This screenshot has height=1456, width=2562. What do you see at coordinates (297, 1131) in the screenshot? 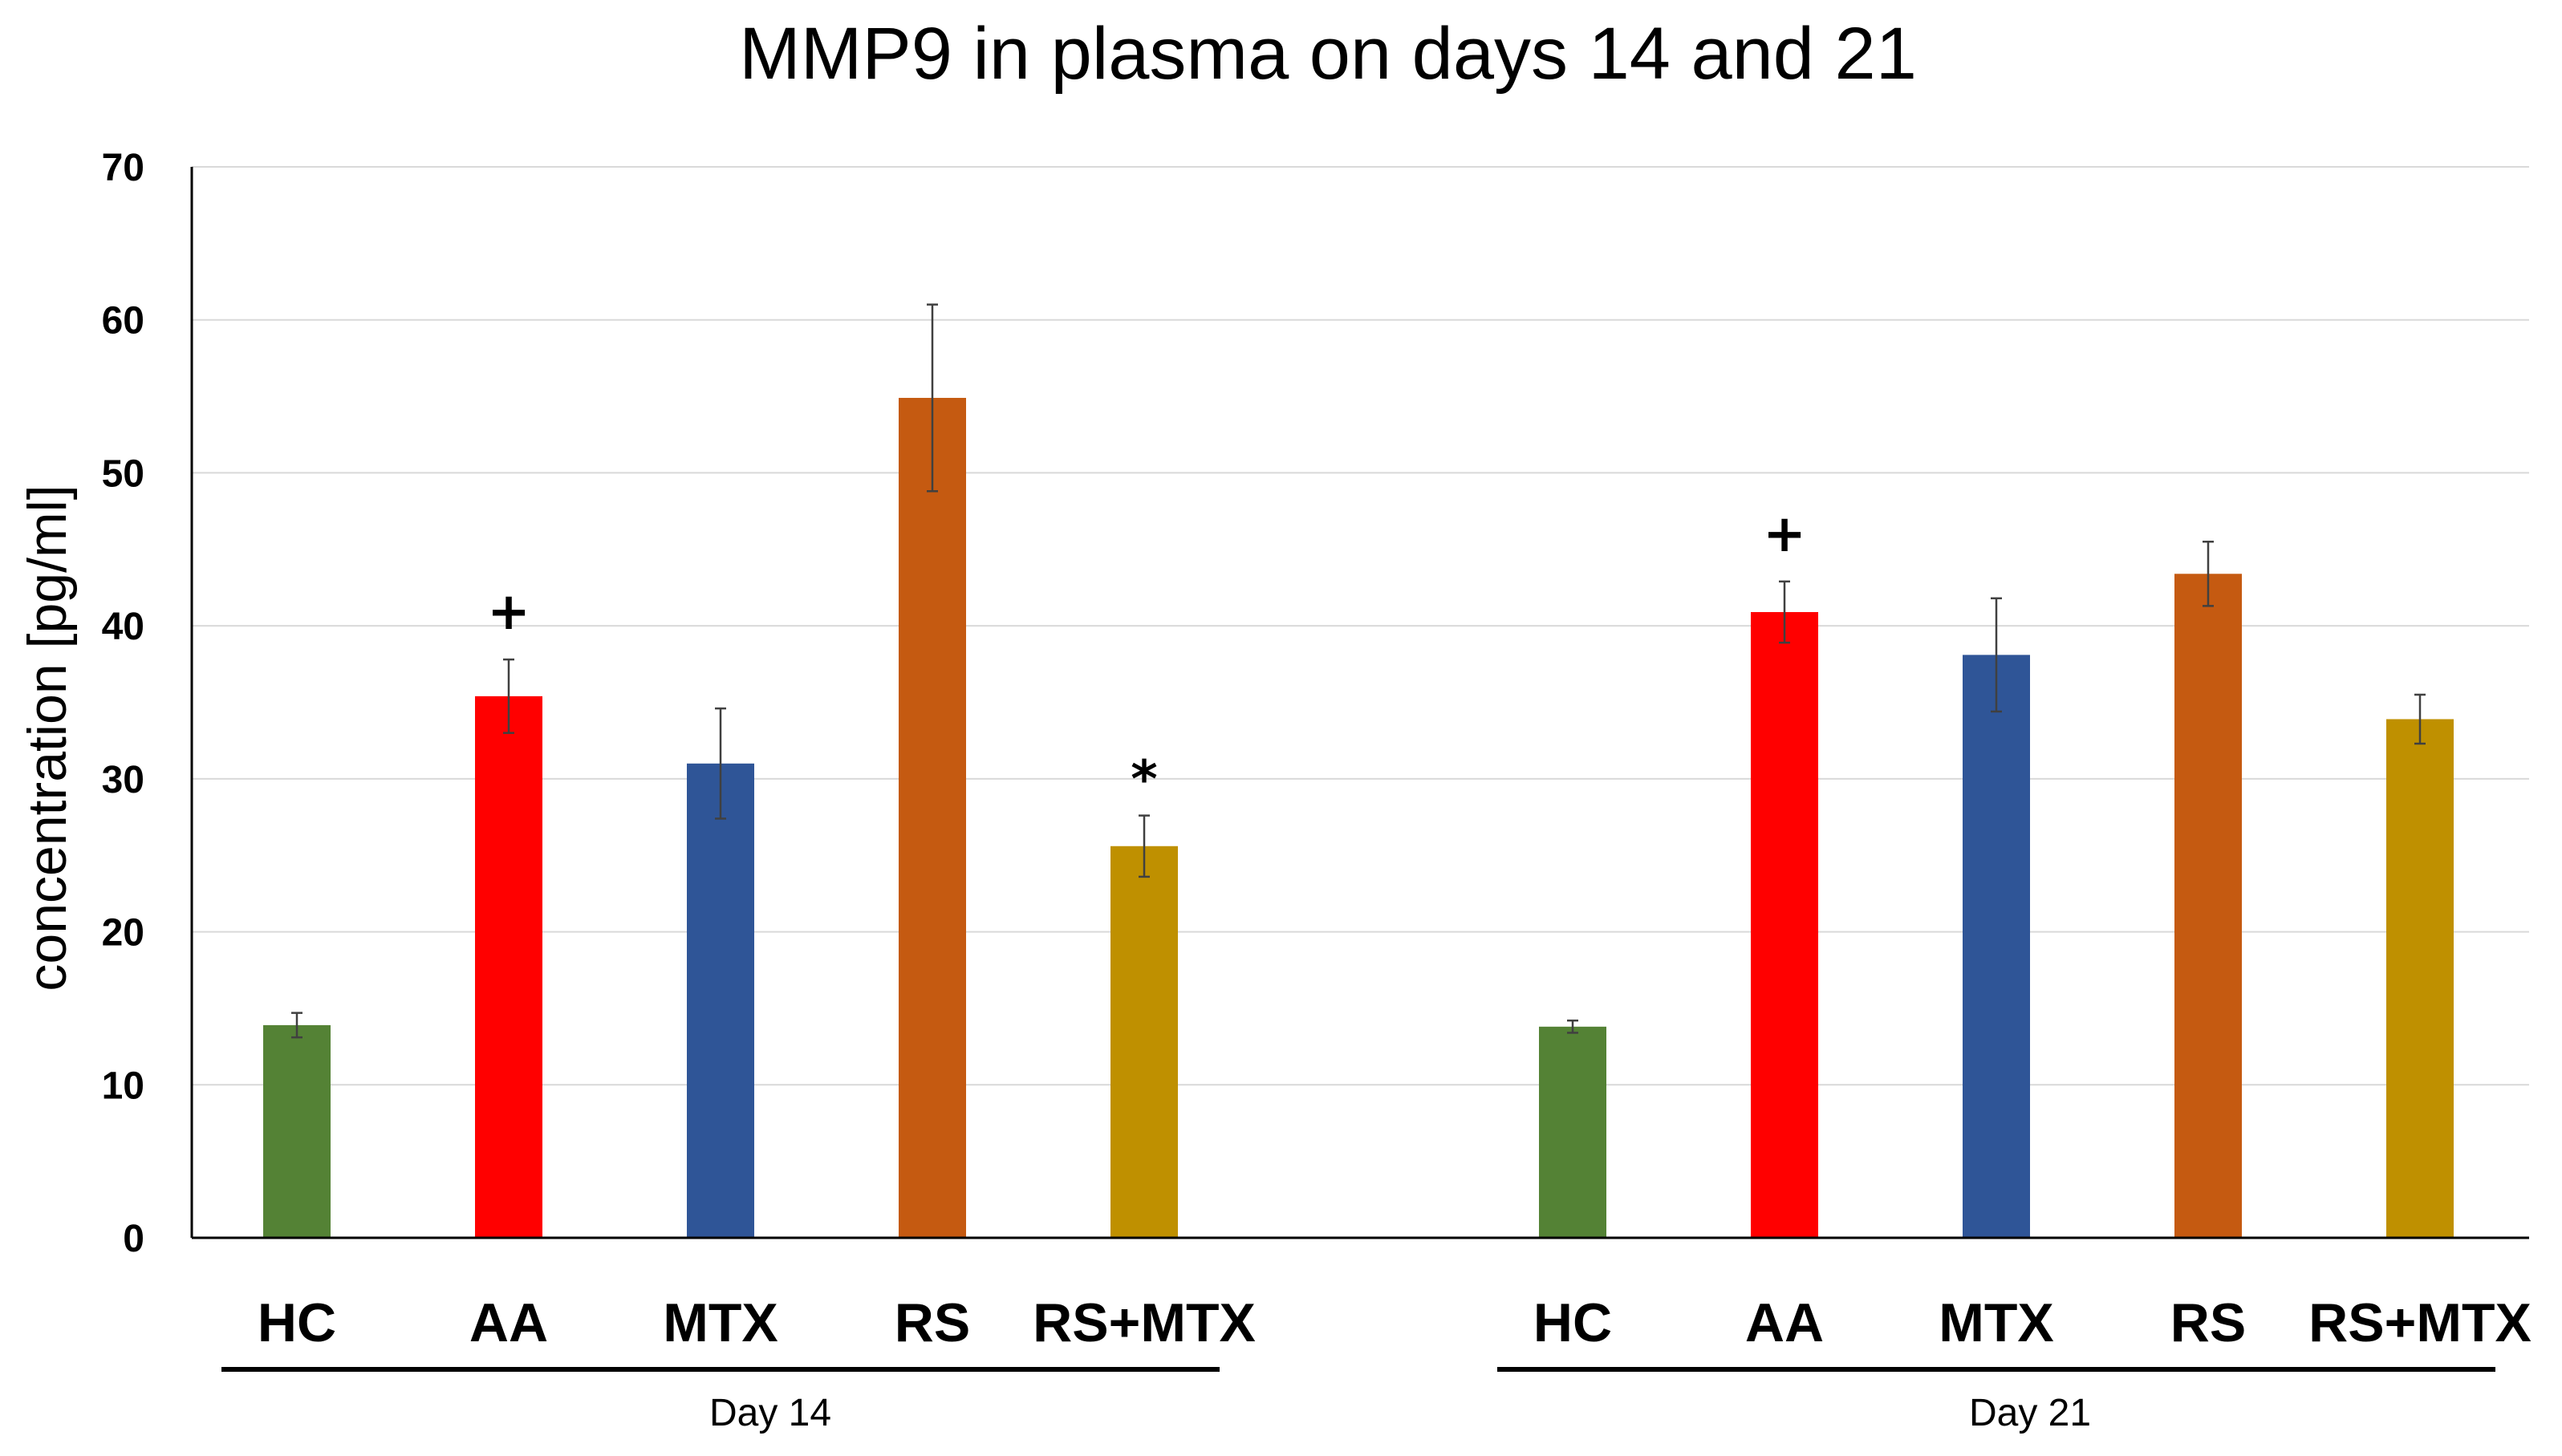
I see `bar-day14-hc` at bounding box center [297, 1131].